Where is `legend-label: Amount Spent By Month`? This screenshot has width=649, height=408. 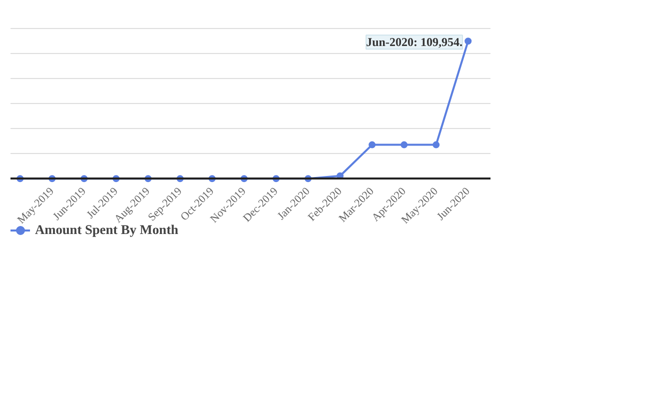 legend-label: Amount Spent By Month is located at coordinates (106, 230).